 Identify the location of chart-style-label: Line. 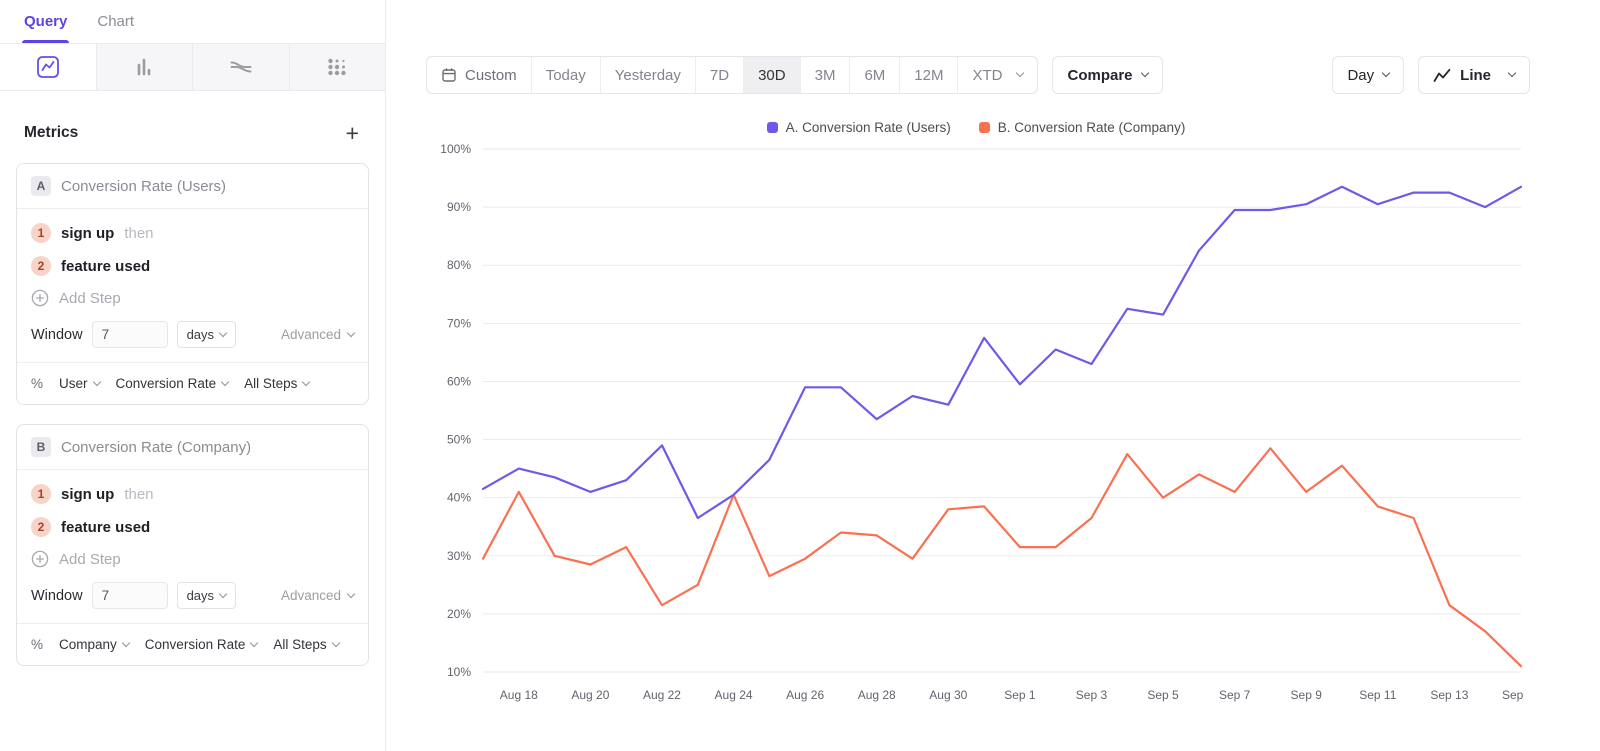
(1475, 75).